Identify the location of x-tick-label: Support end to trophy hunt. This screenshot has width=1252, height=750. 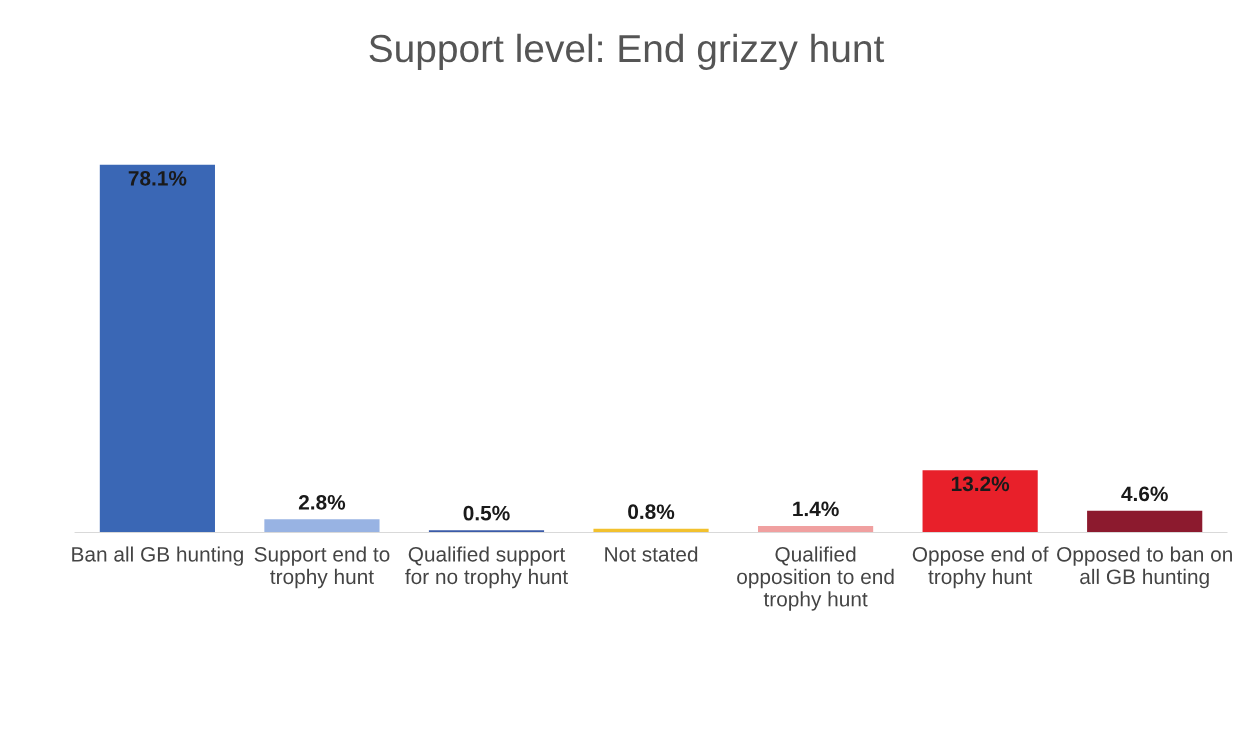
(322, 567).